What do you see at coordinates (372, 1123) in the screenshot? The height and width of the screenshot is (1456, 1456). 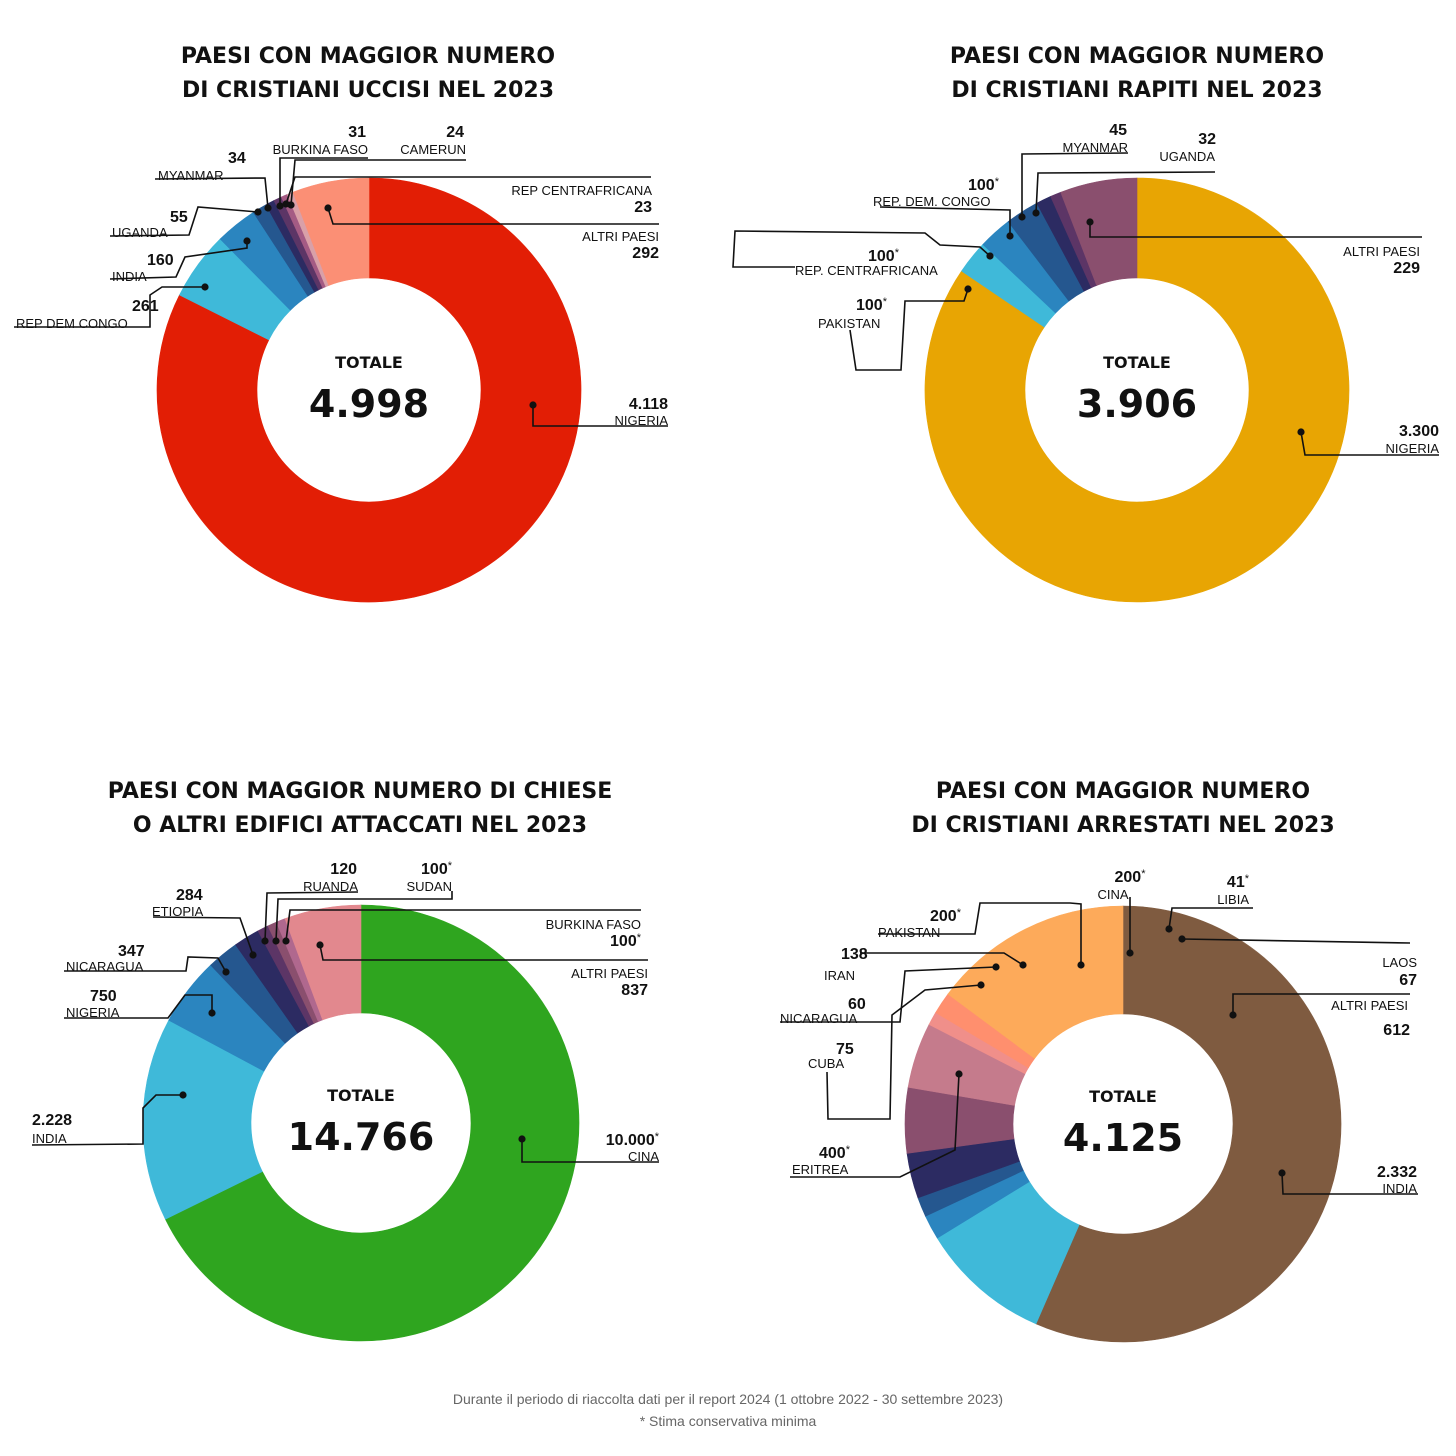 I see `slice-cina` at bounding box center [372, 1123].